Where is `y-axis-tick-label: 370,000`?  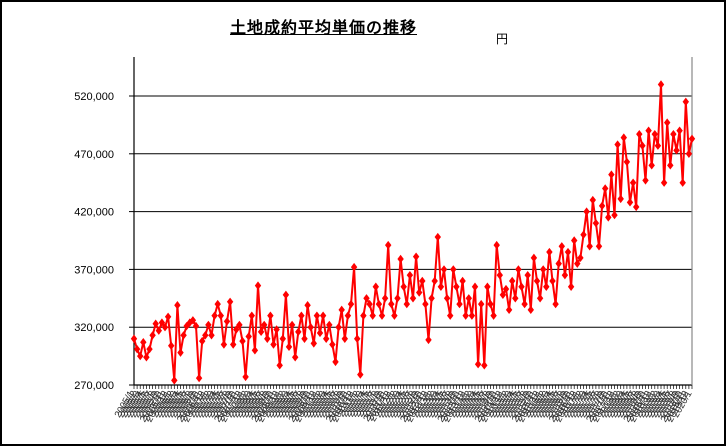 y-axis-tick-label: 370,000 is located at coordinates (94, 270).